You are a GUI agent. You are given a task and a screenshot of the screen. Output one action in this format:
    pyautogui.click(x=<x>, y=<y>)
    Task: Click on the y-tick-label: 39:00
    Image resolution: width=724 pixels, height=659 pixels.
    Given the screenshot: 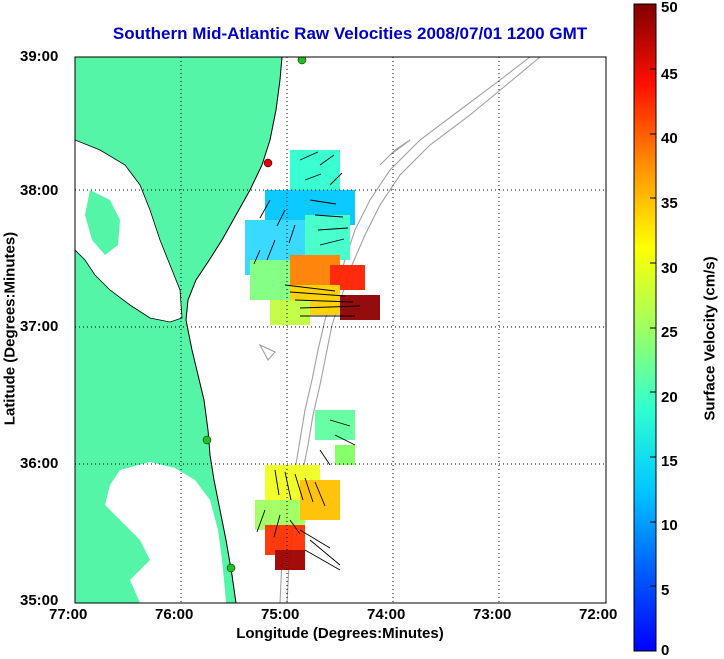 What is the action you would take?
    pyautogui.click(x=39, y=56)
    